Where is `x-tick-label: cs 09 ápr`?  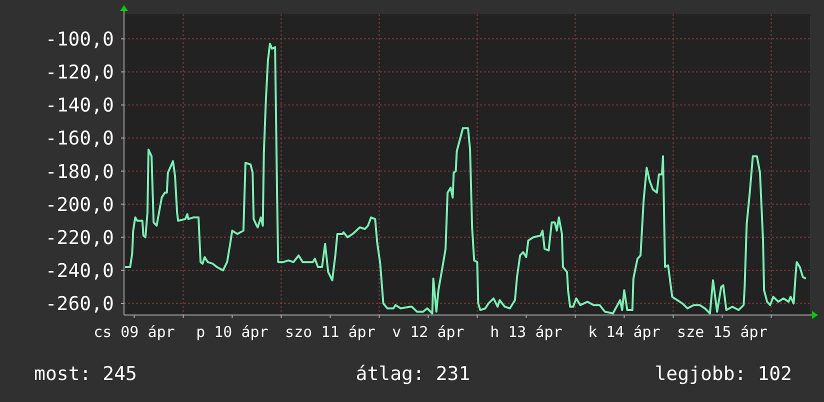
x-tick-label: cs 09 ápr is located at coordinates (134, 332).